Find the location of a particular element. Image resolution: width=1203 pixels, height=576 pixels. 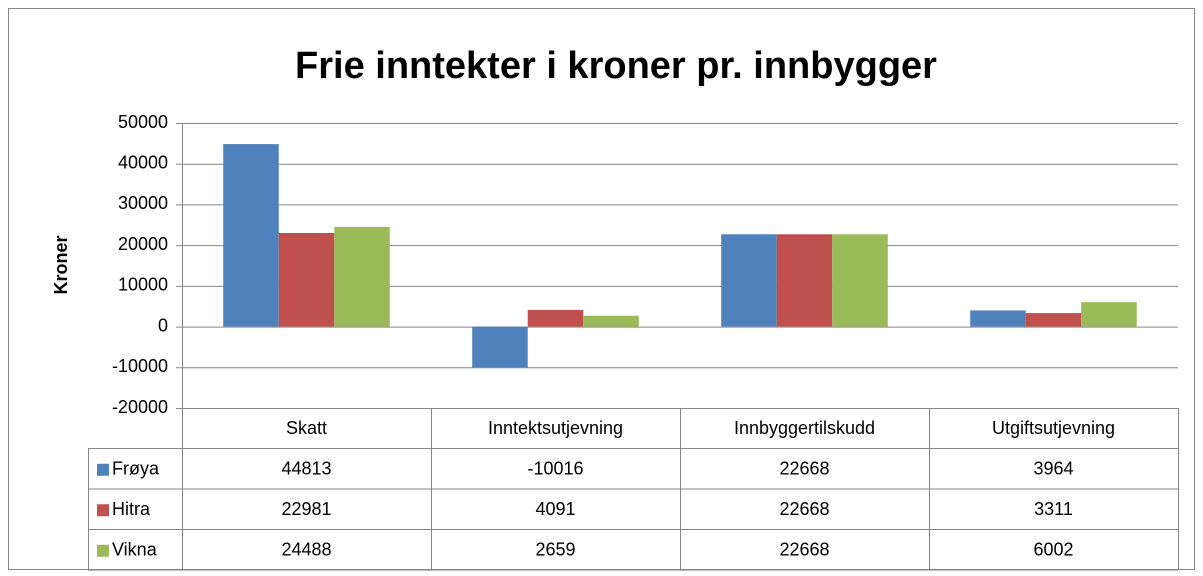

data-label: -10016 is located at coordinates (555, 469).